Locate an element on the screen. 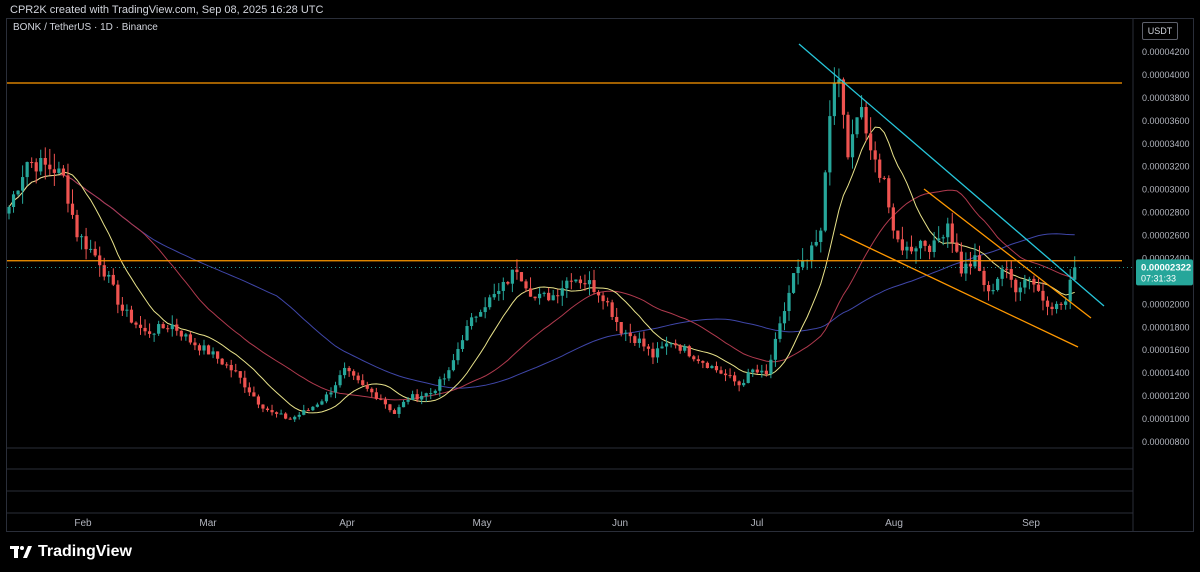 This screenshot has width=1200, height=572. symbol-legend: BONK / TetherUS · 1D · Binance is located at coordinates (85, 27).